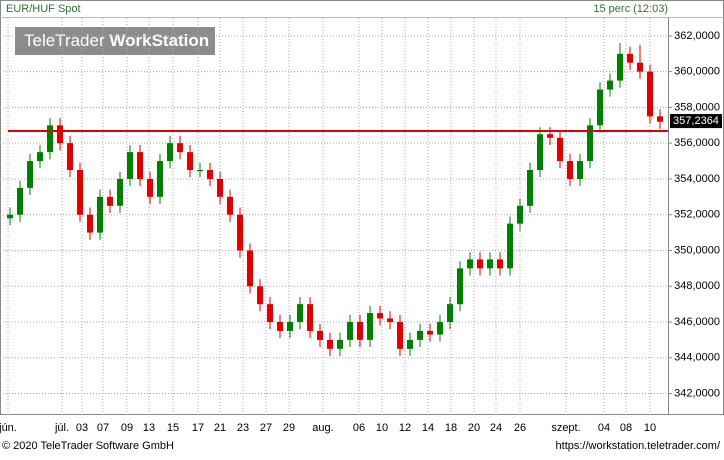 The height and width of the screenshot is (460, 724). I want to click on y-tick-label: 346,0000, so click(697, 322).